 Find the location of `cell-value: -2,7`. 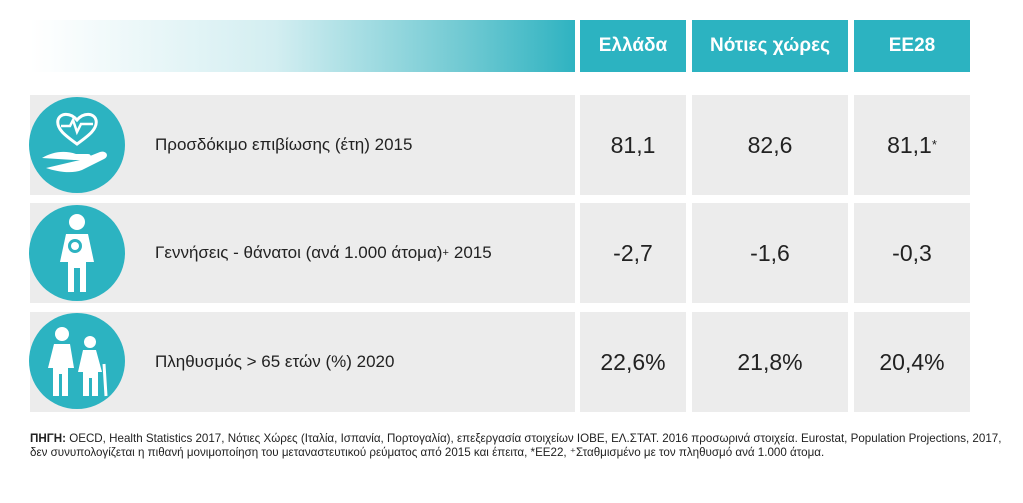

cell-value: -2,7 is located at coordinates (633, 252).